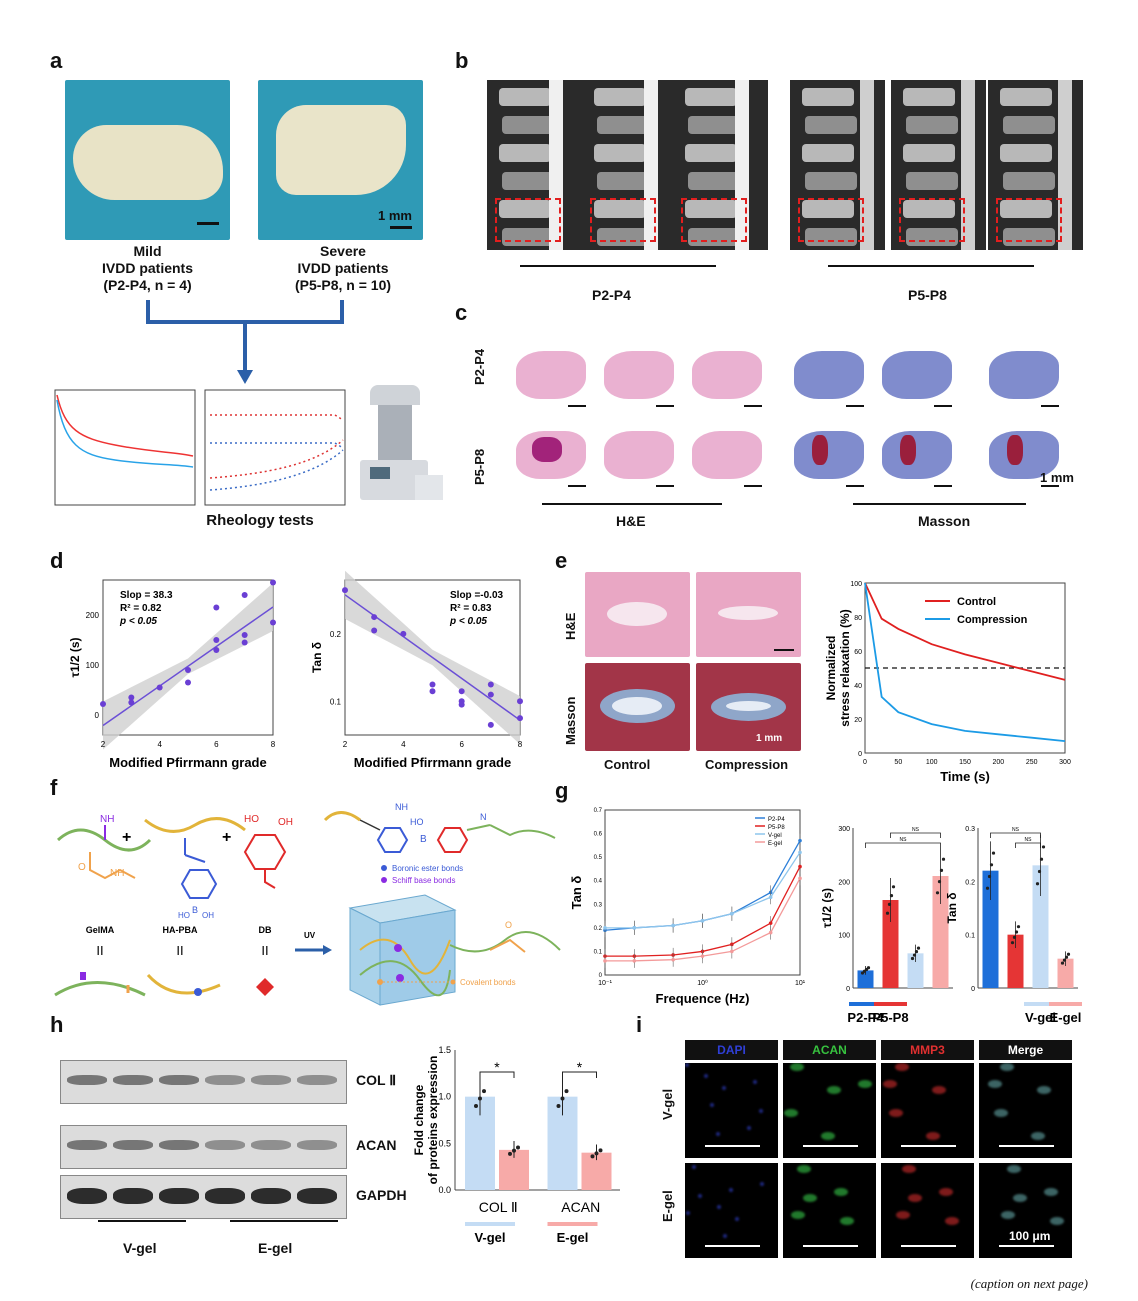 The width and height of the screenshot is (1138, 1301). I want to click on y-tick-label: 0.2, so click(970, 882).